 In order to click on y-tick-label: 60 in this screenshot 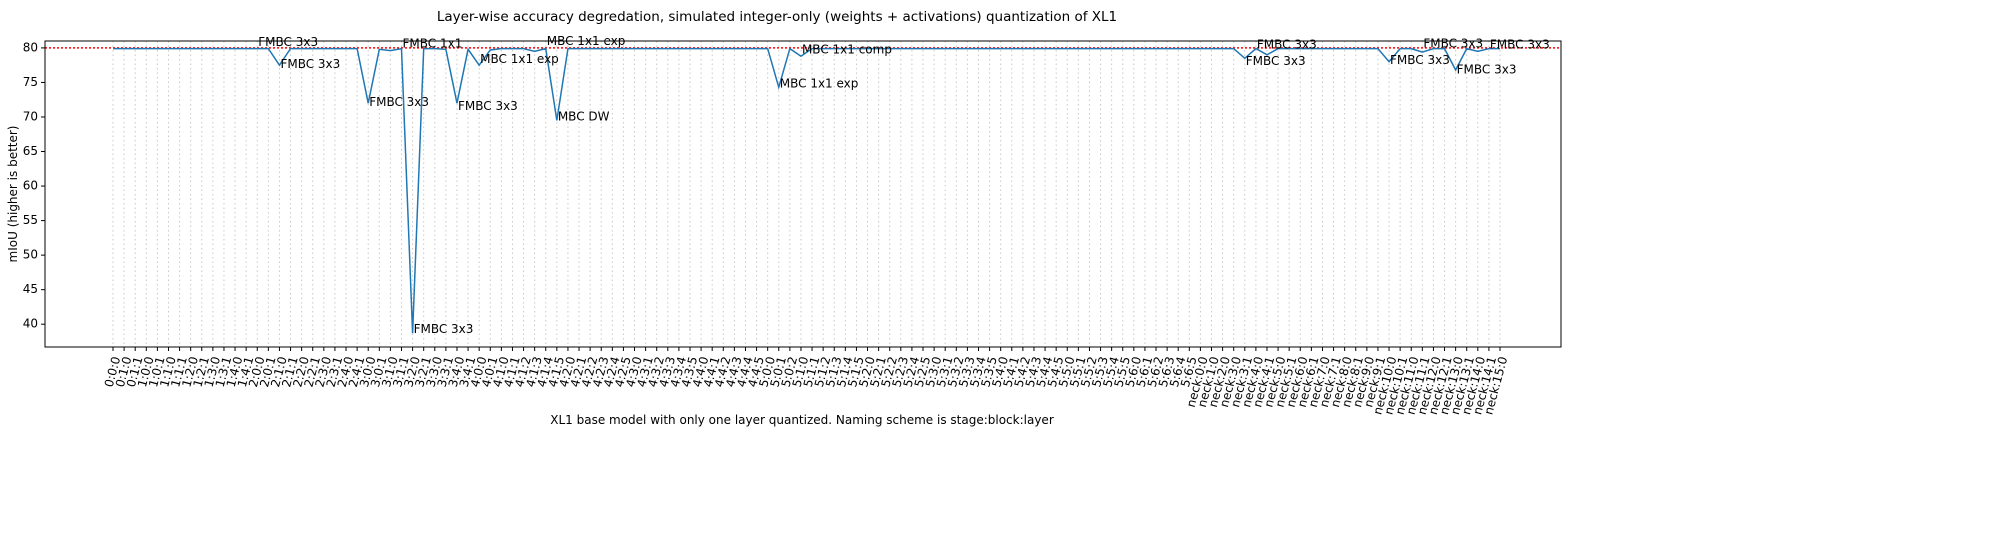, I will do `click(30, 186)`.